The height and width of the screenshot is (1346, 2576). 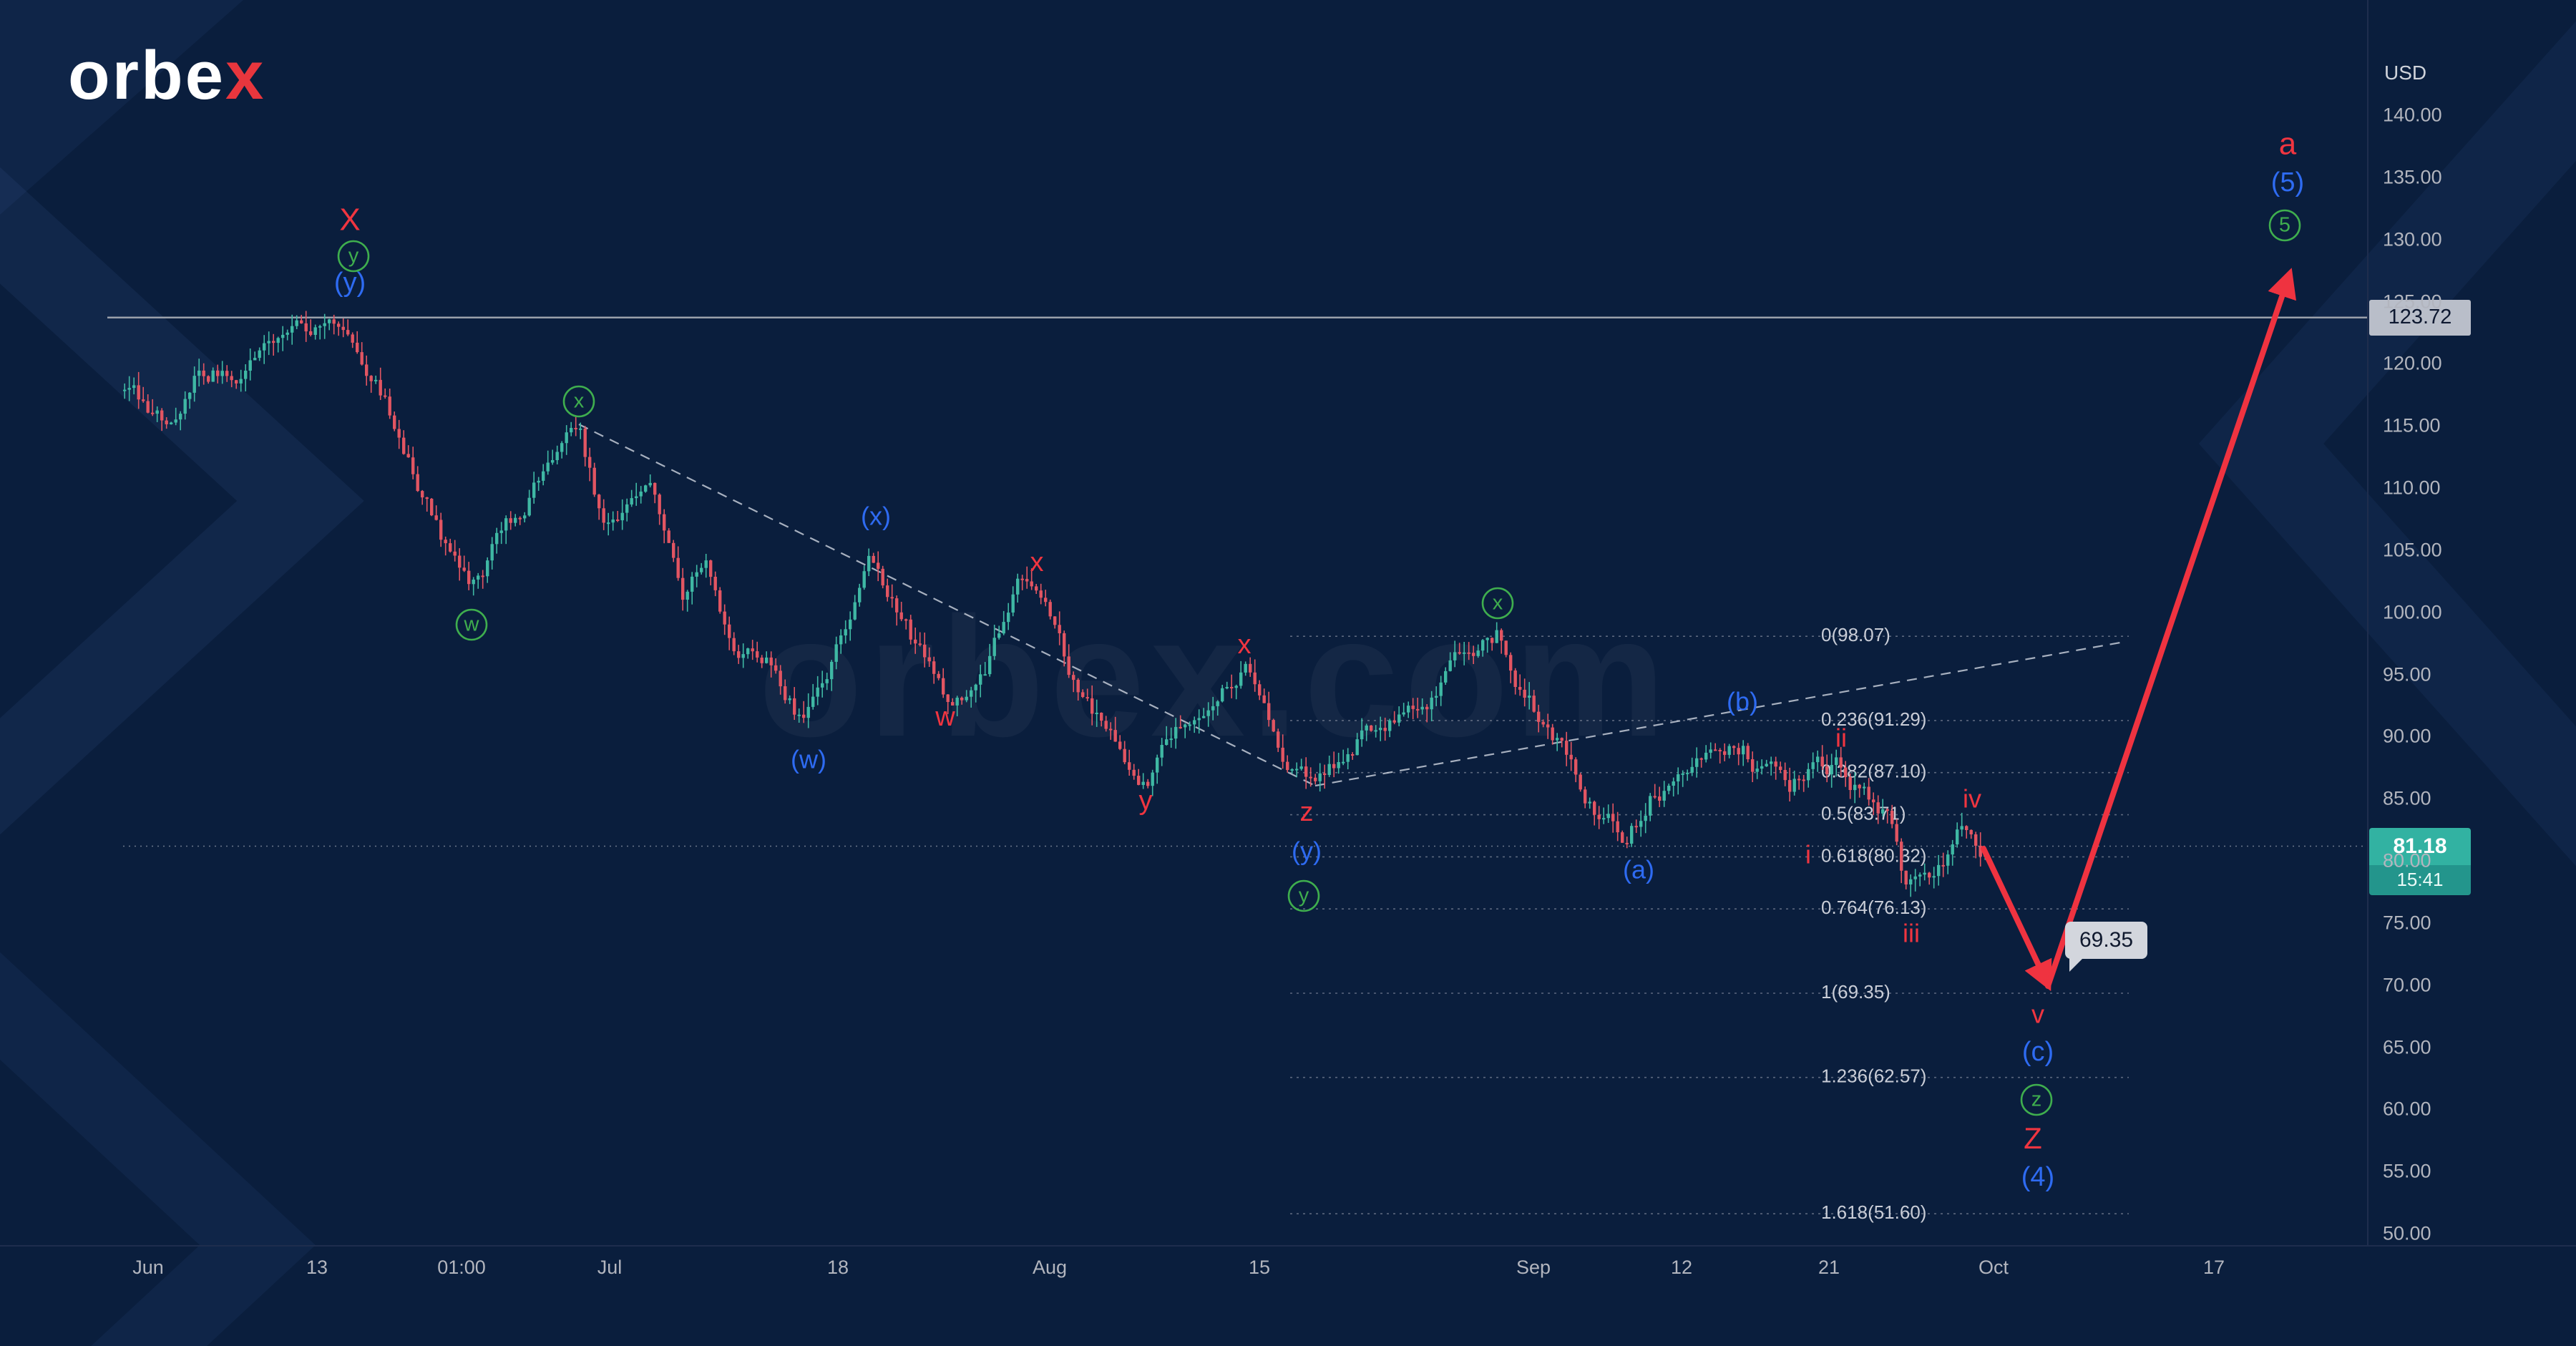 I want to click on price-tick-75.00: 75.00, so click(x=2407, y=923).